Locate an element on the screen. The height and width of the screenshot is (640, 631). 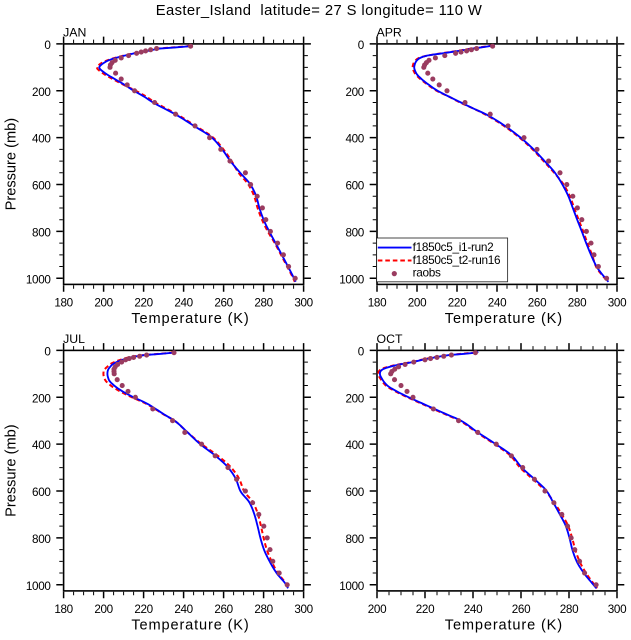
svg-text: raobs is located at coordinates (427, 272).